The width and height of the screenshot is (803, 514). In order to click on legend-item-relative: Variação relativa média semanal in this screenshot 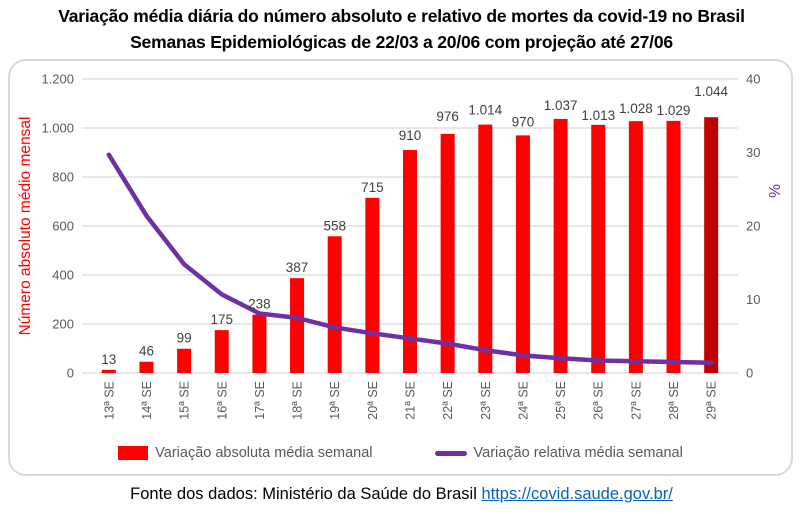, I will do `click(558, 453)`.